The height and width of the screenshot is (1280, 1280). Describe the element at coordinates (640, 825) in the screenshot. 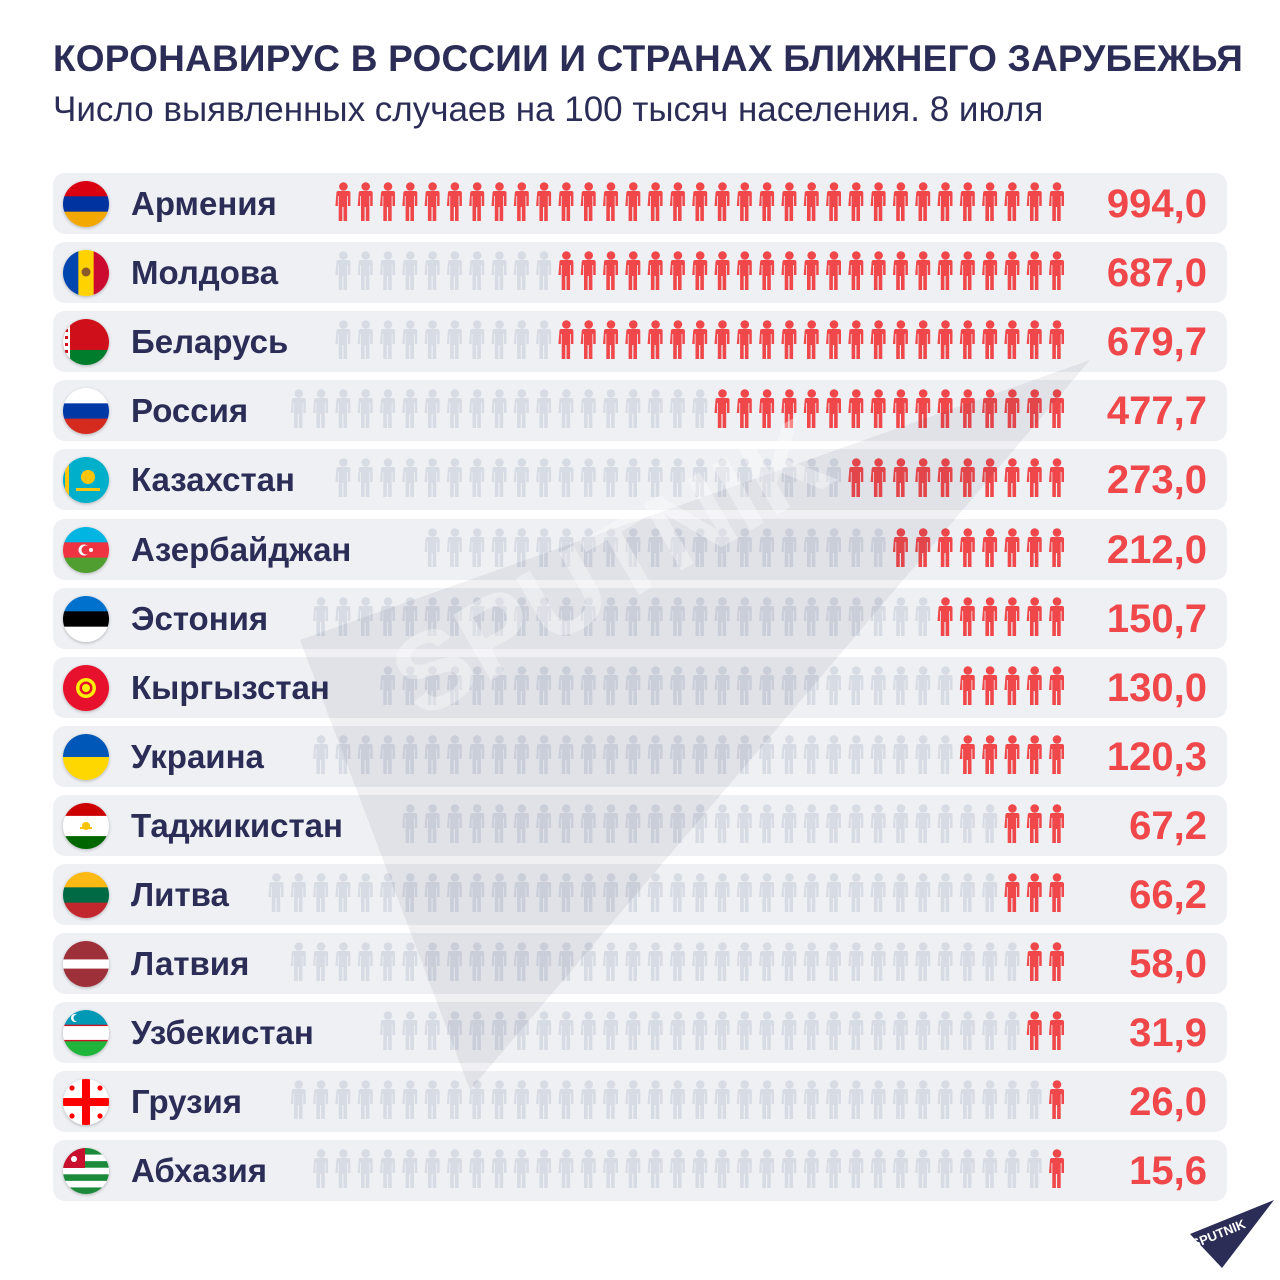

I see `row-9: Таджикистан 67,2` at that location.